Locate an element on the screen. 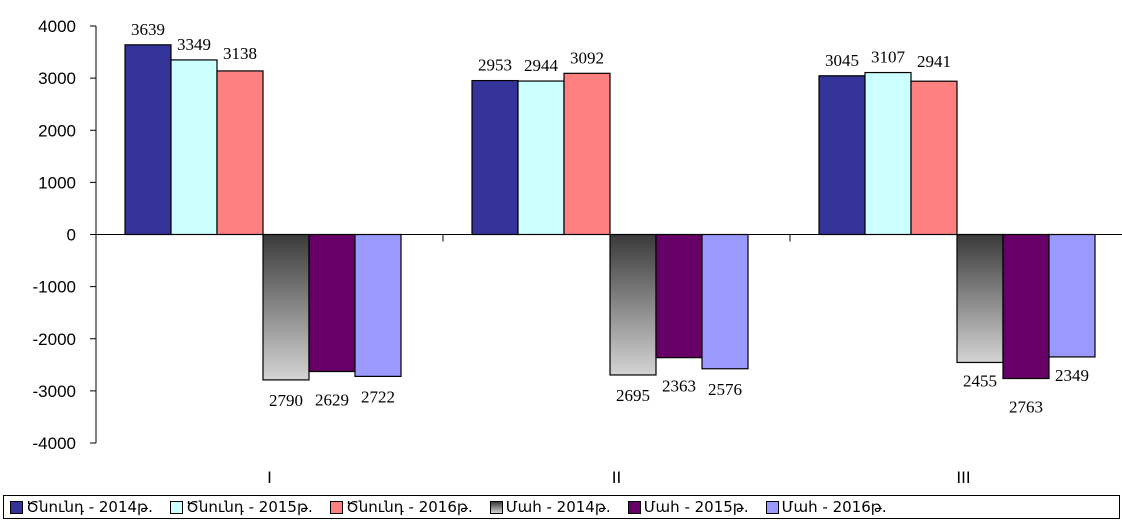  legend-item: Մահ - 2016թ. is located at coordinates (826, 507).